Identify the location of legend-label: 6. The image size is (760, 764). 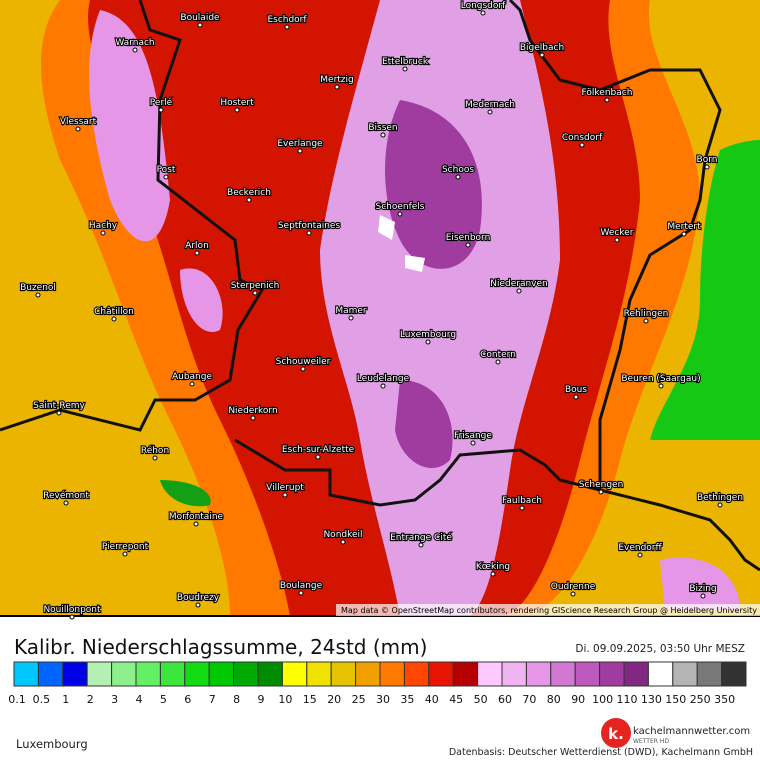
(187, 699).